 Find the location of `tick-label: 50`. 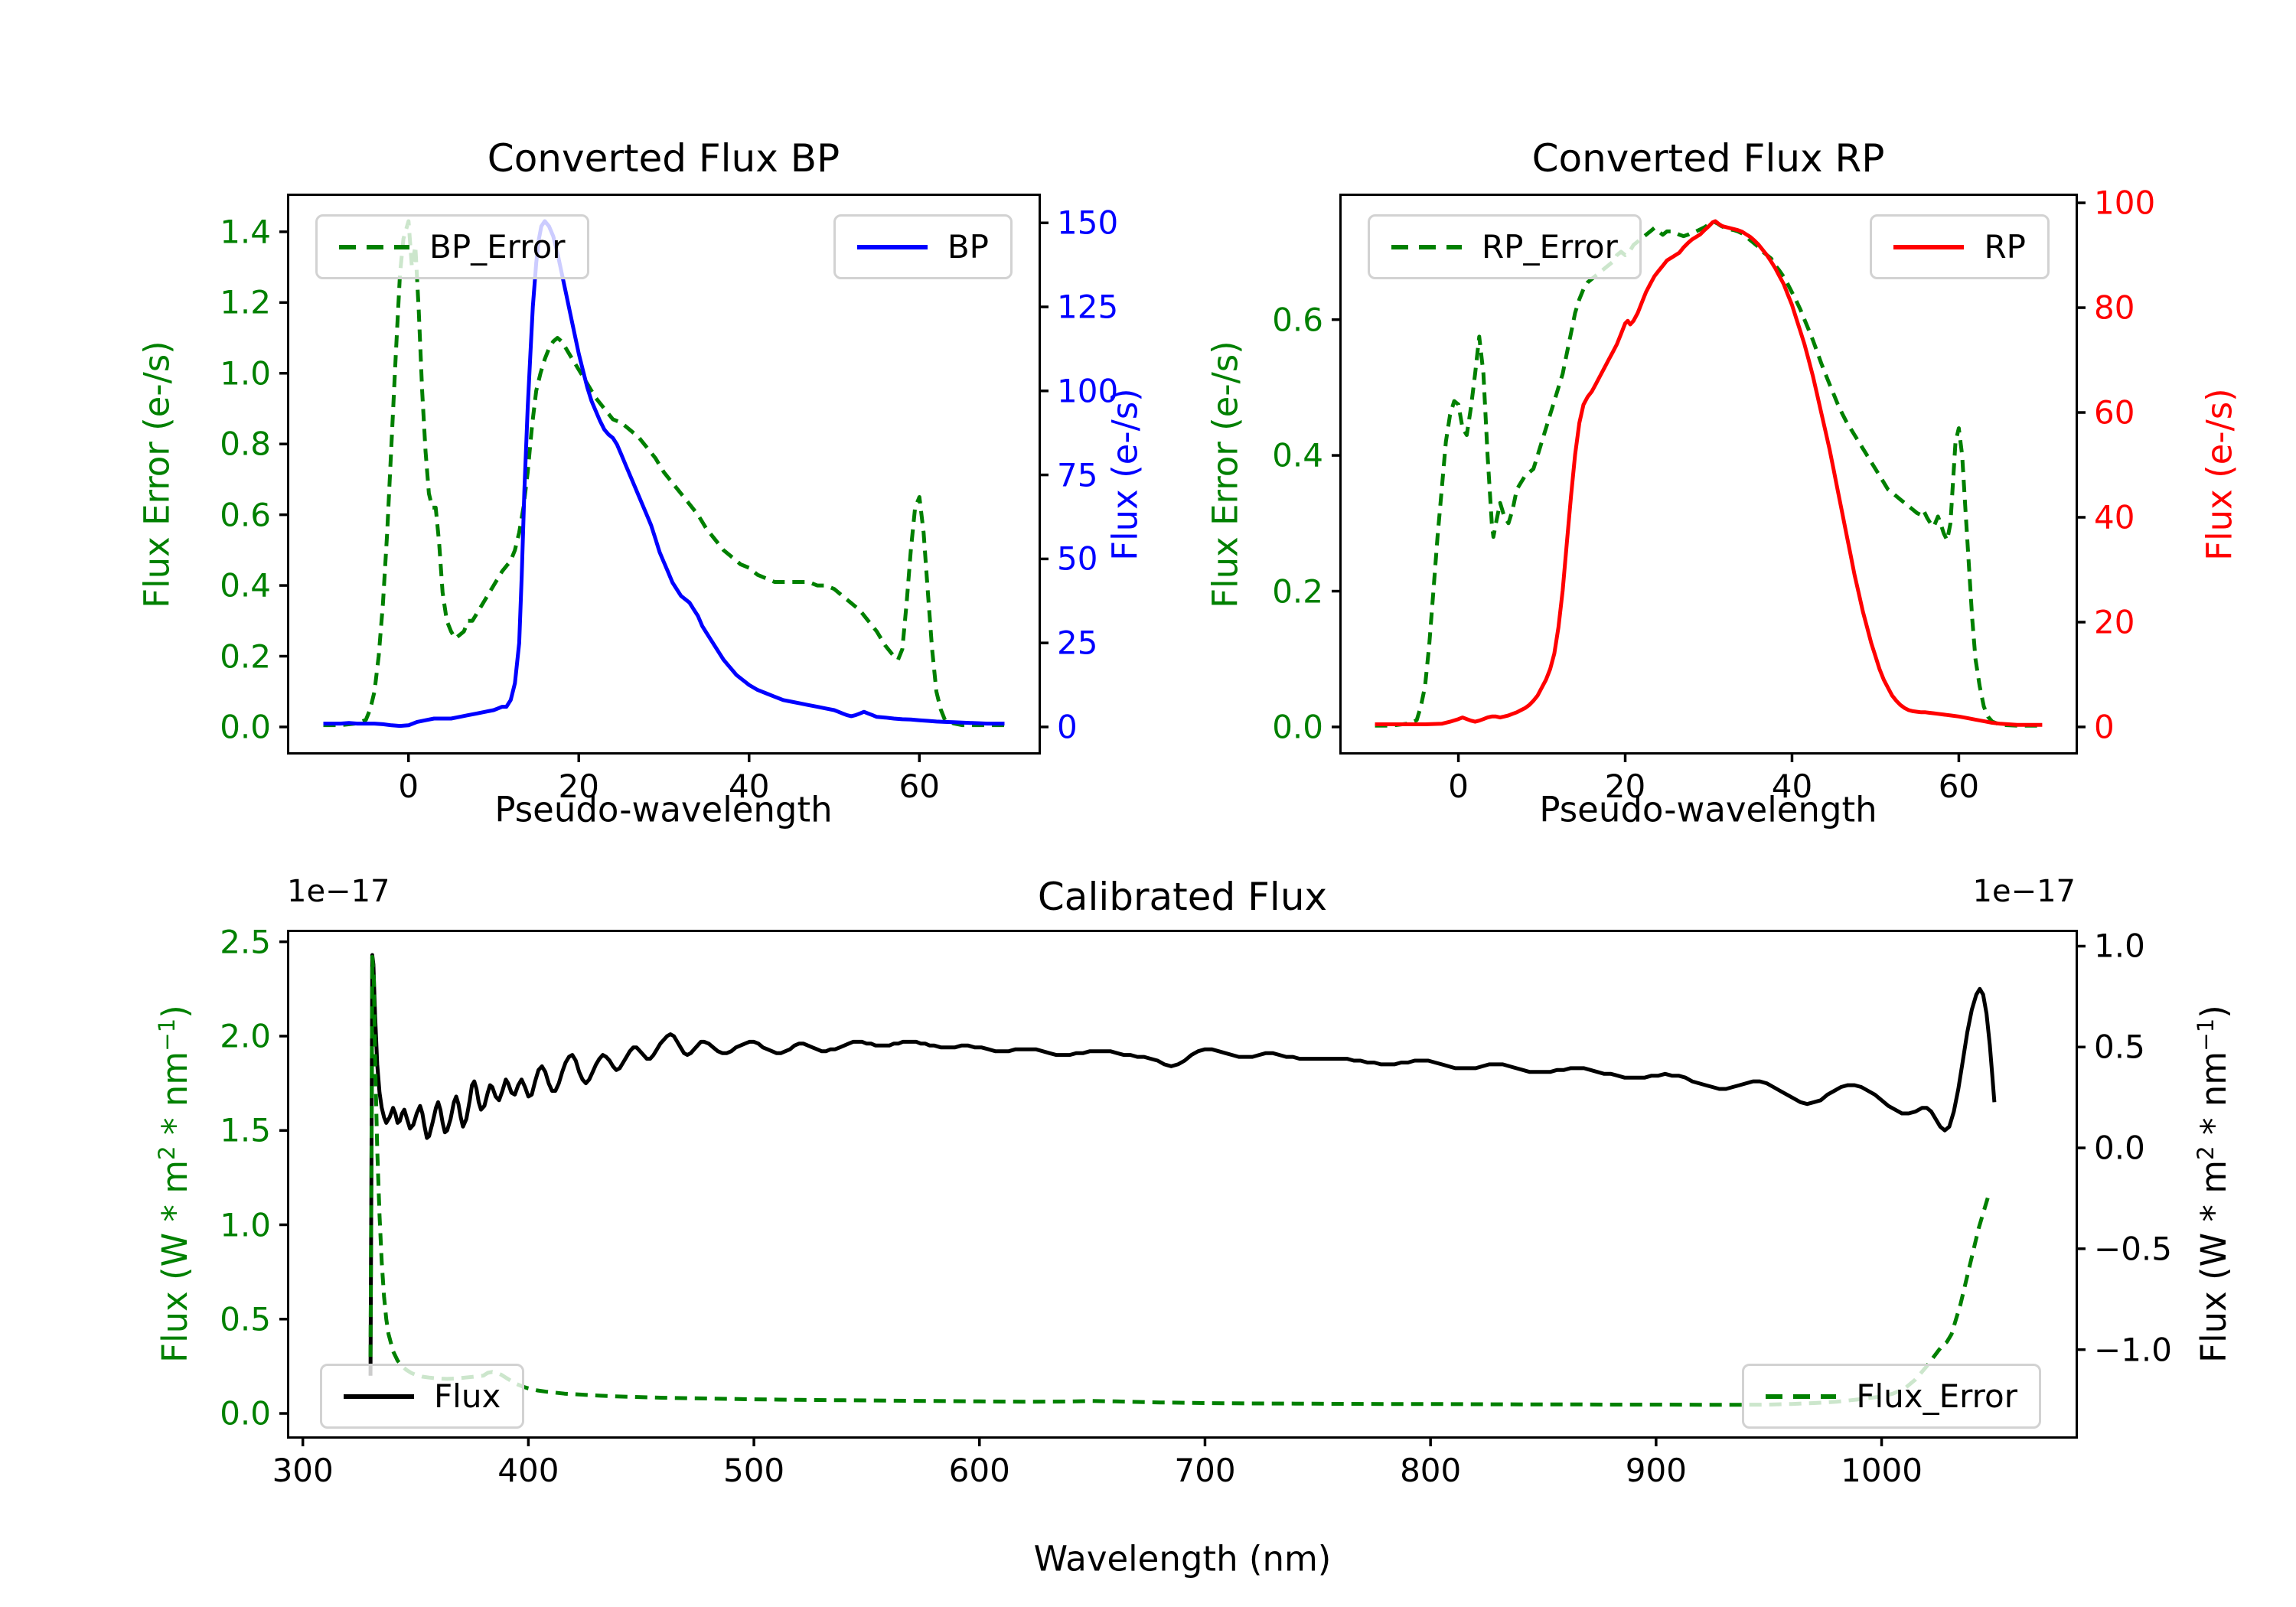

tick-label: 50 is located at coordinates (1077, 558).